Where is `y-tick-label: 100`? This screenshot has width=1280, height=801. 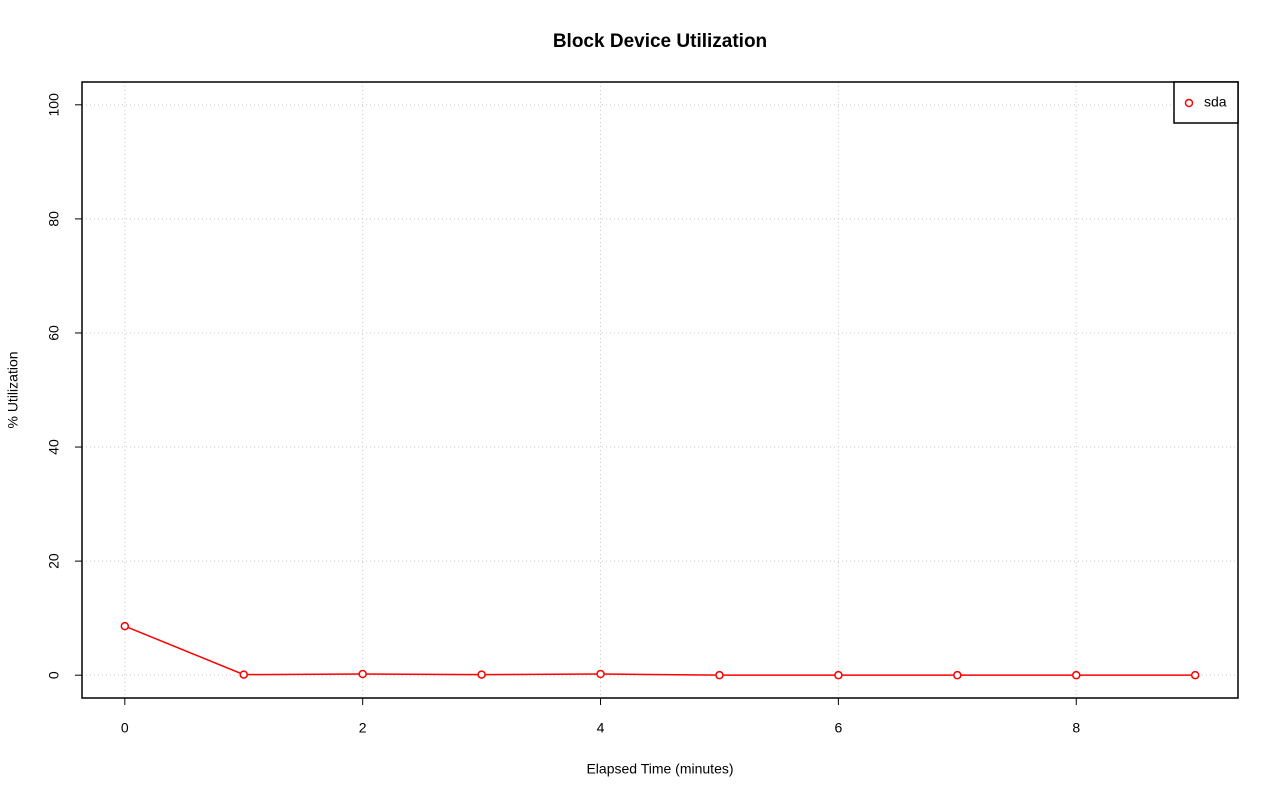 y-tick-label: 100 is located at coordinates (54, 105).